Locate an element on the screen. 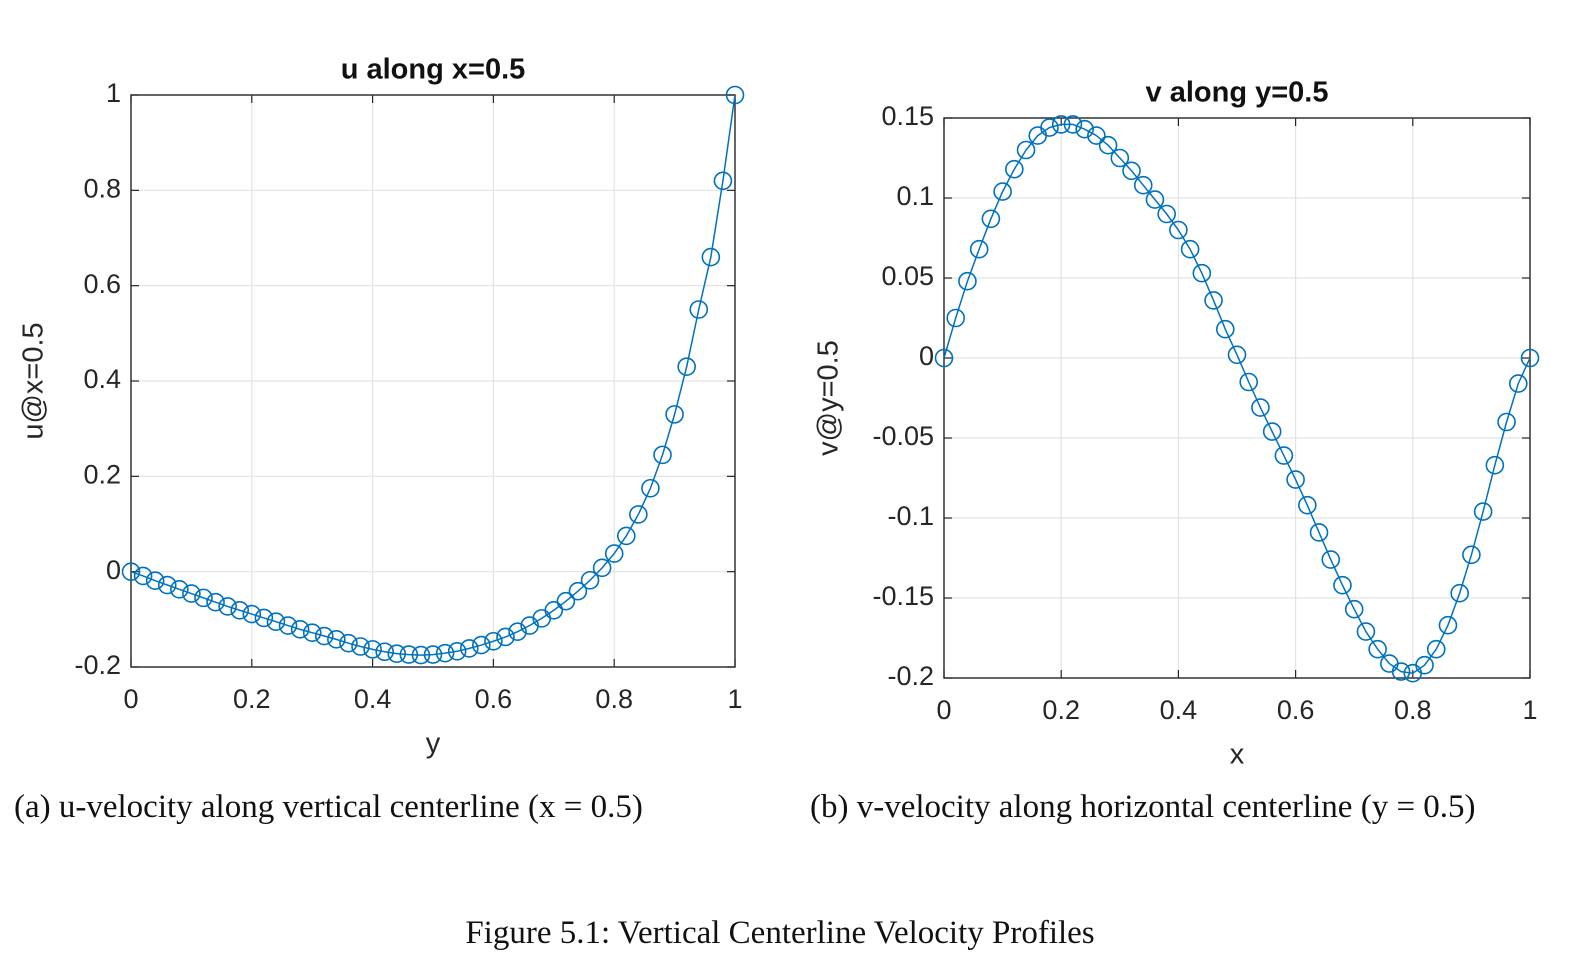 This screenshot has width=1596, height=972. y-tick-label: 0.05 is located at coordinates (907, 276).